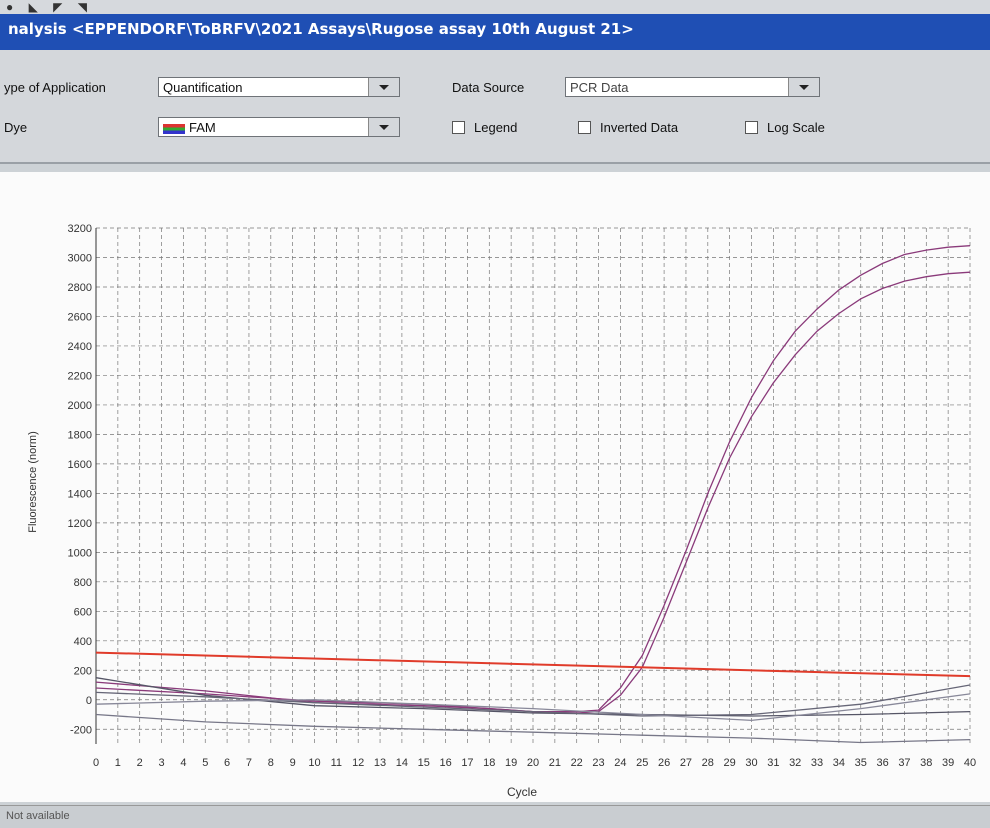 The height and width of the screenshot is (828, 990). What do you see at coordinates (249, 763) in the screenshot?
I see `x-tick-label: 7` at bounding box center [249, 763].